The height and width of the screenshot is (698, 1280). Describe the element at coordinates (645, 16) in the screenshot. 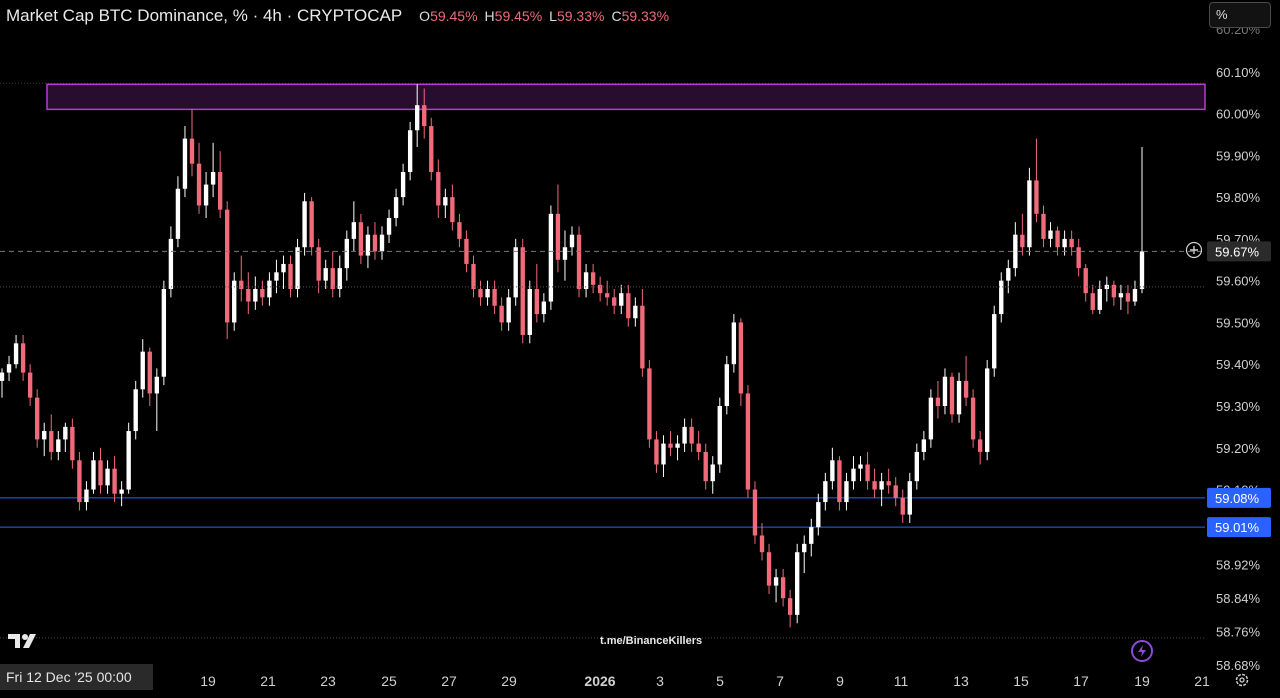

I see `ohlc-close-value: 59.33%` at that location.